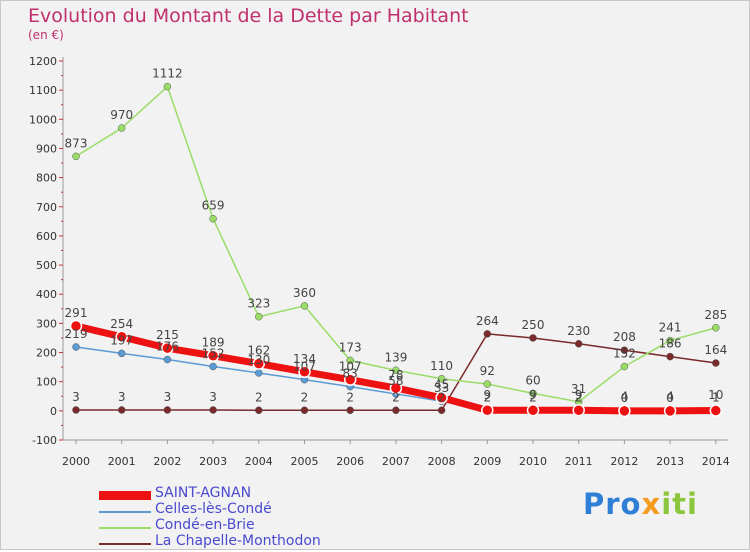 The width and height of the screenshot is (750, 552). Describe the element at coordinates (350, 461) in the screenshot. I see `x-tick-label-2006: 2006` at that location.